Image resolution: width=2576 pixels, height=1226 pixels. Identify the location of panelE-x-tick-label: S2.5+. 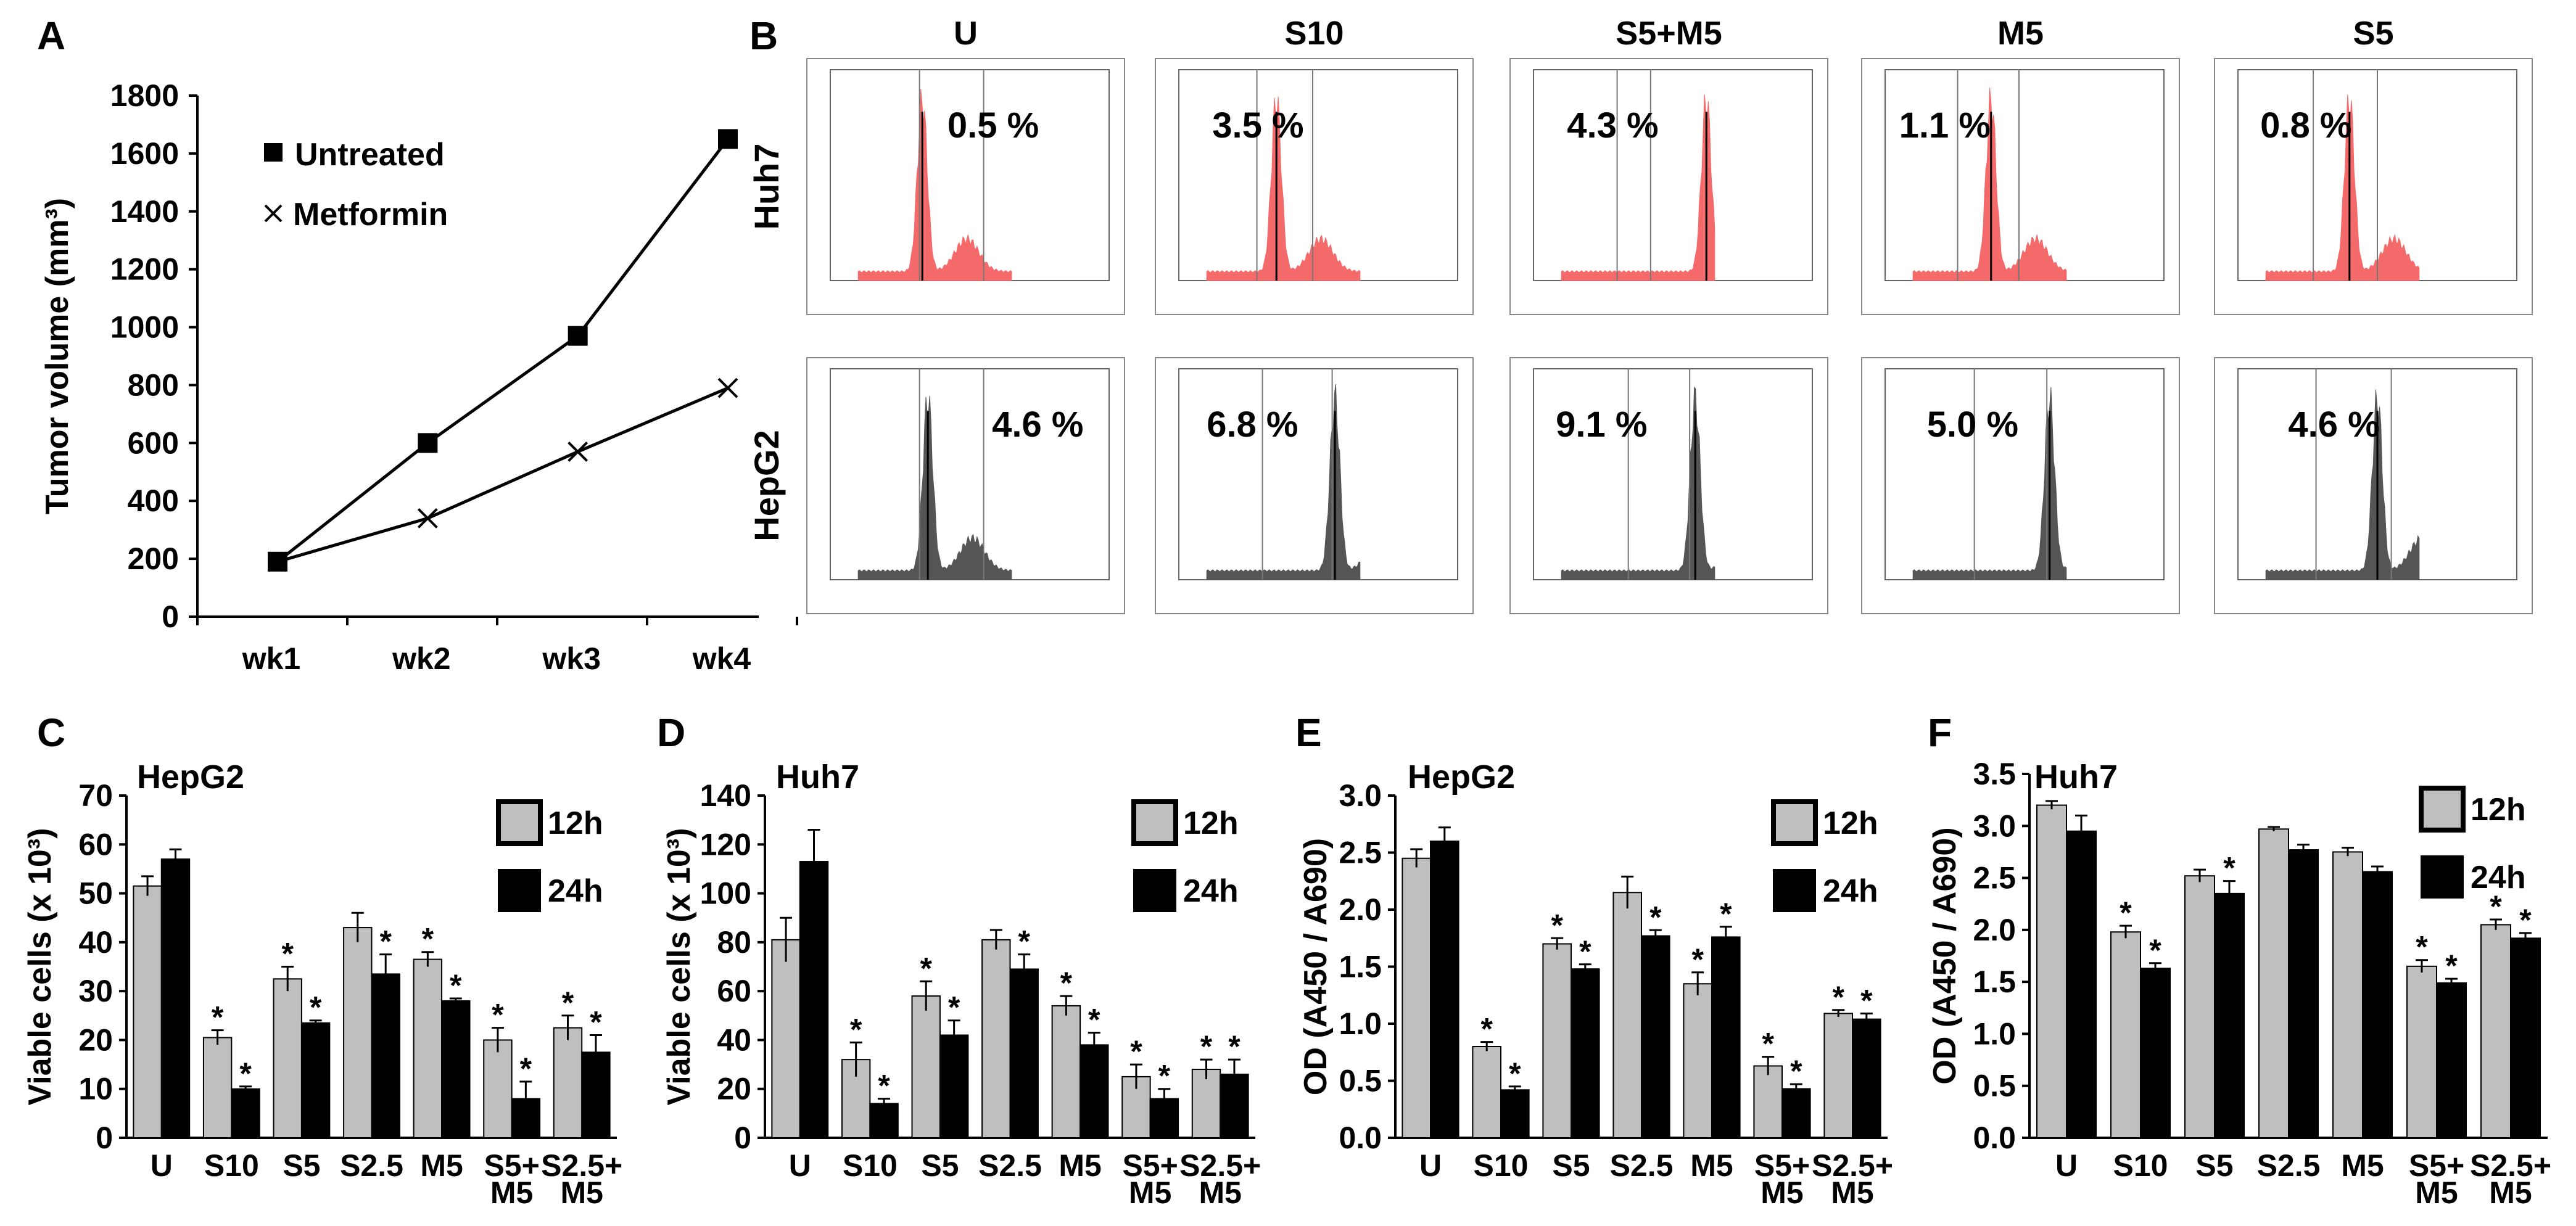
(1852, 1165).